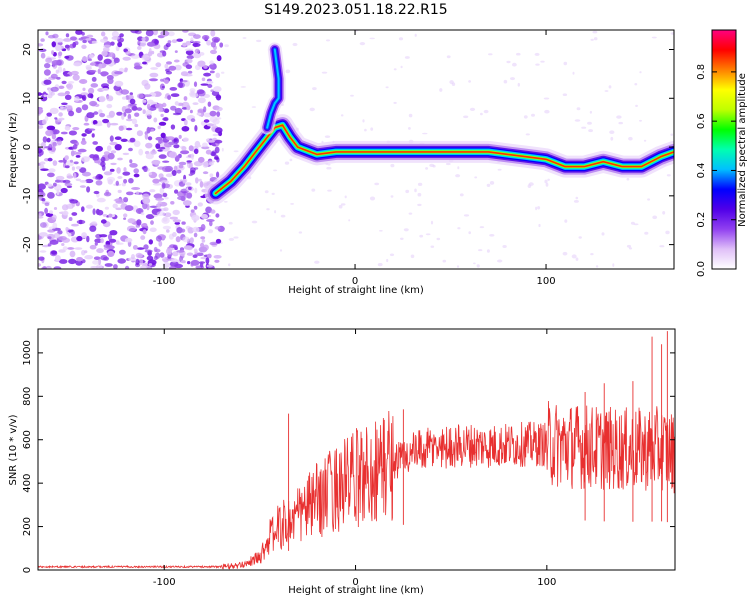 The height and width of the screenshot is (600, 750). I want to click on y-tick-label: 400, so click(27, 483).